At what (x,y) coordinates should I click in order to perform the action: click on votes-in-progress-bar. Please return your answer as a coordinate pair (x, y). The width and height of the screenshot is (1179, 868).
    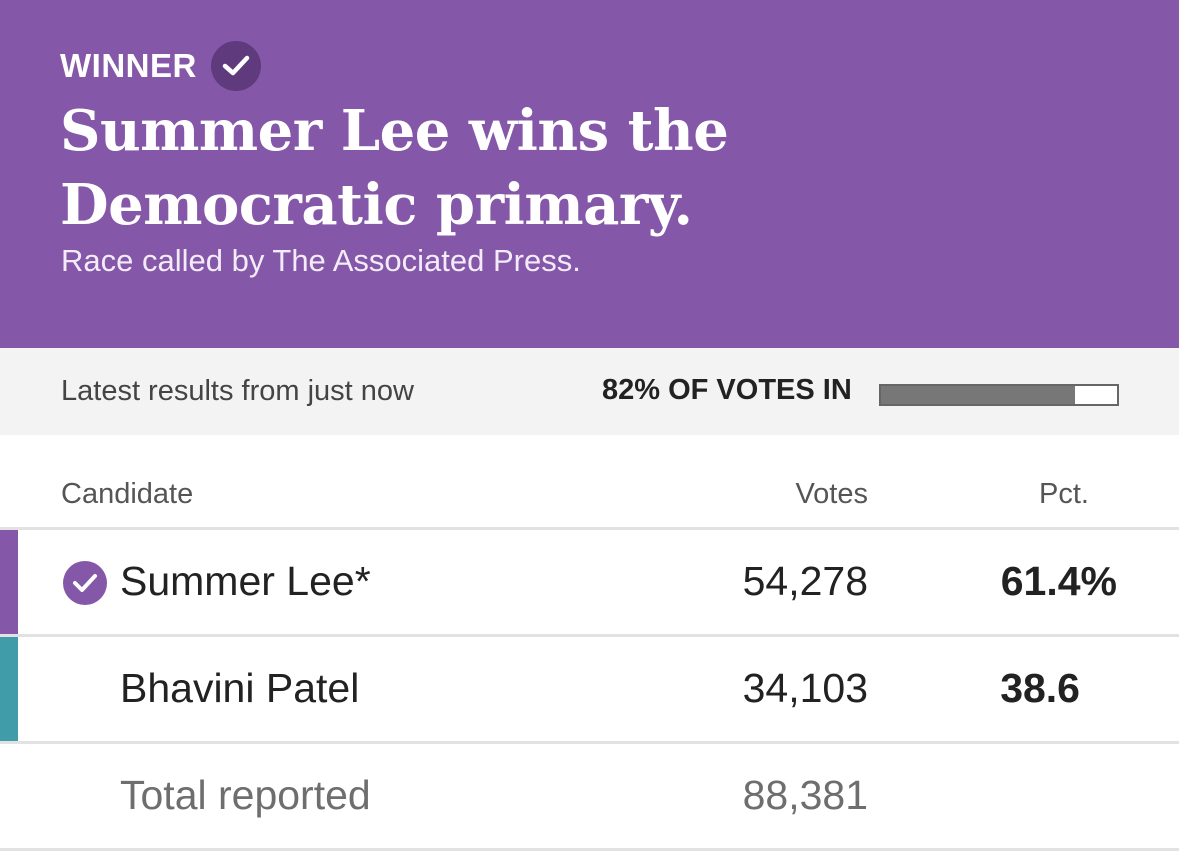
    Looking at the image, I should click on (999, 395).